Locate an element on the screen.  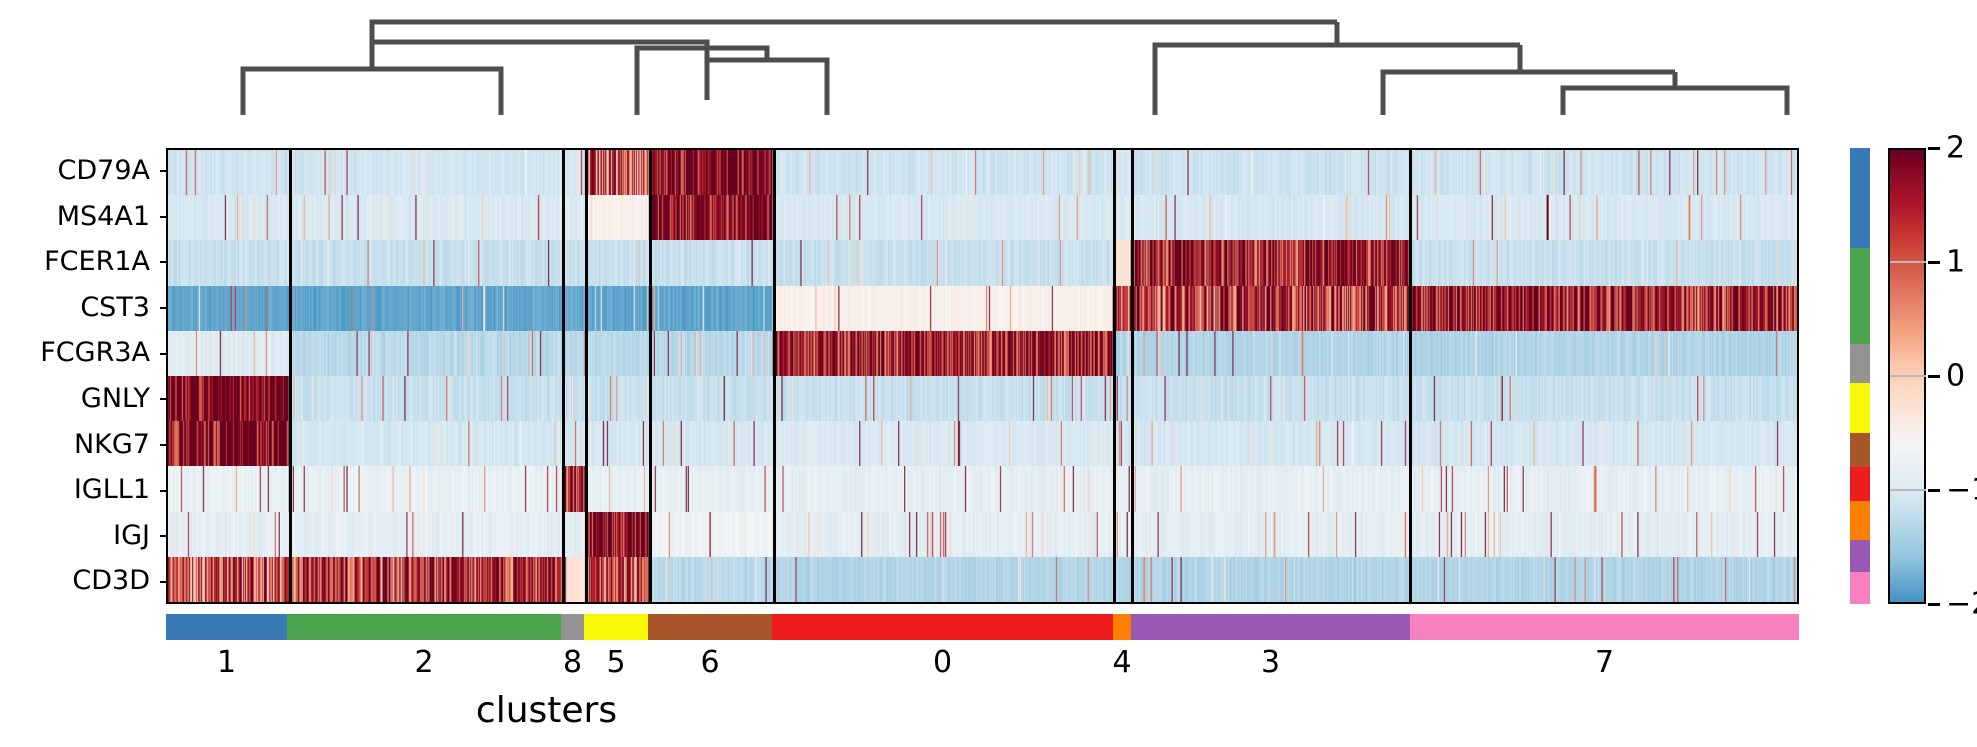
row-label-igll1: IGLL1 is located at coordinates (111, 490).